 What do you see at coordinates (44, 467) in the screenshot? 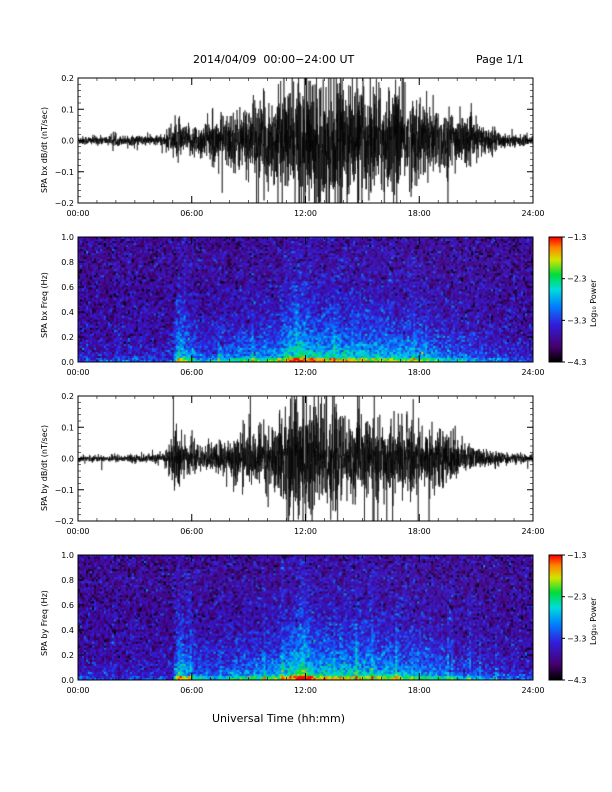
I see `by-dbdt-ylabel: SPA by dB/dt (nT/sec)` at bounding box center [44, 467].